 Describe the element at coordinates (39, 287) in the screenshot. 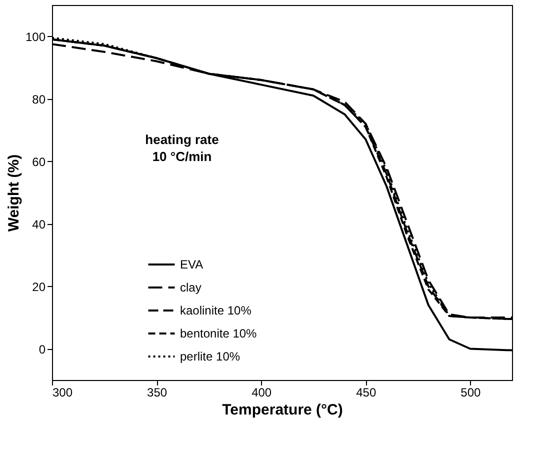

I see `y-tick-label: 20` at that location.